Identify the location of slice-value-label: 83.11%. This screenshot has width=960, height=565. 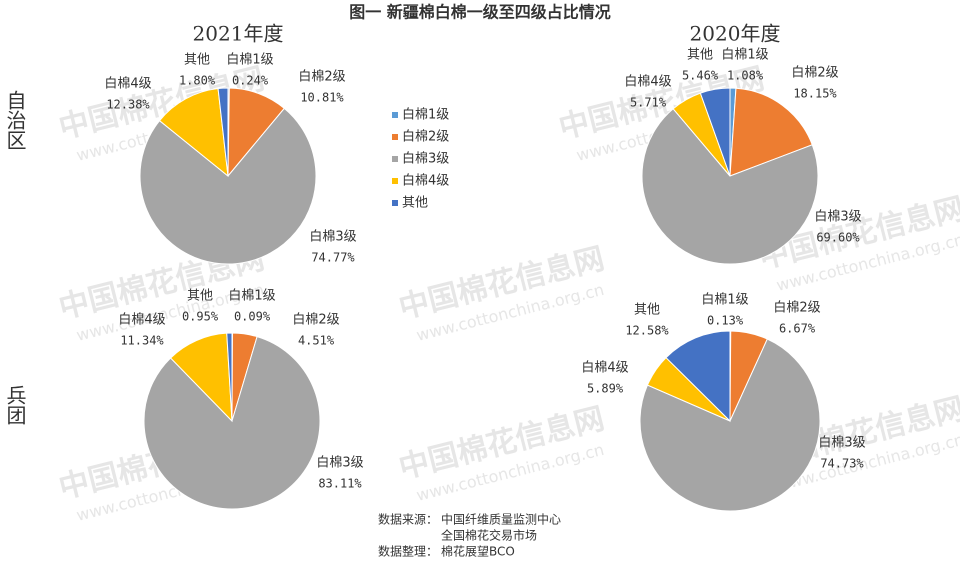
(340, 484).